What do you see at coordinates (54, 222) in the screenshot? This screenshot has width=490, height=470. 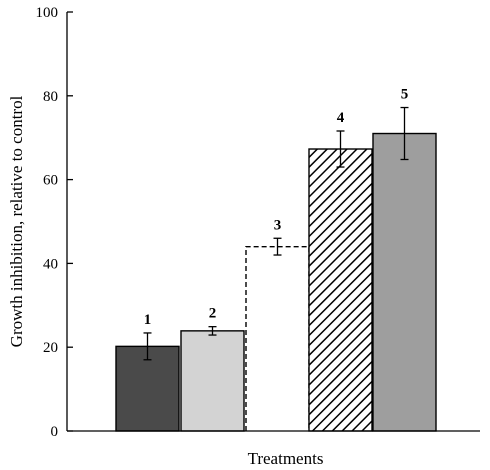 I see `y-axis-ticks: 0 20 40 60 80 100` at bounding box center [54, 222].